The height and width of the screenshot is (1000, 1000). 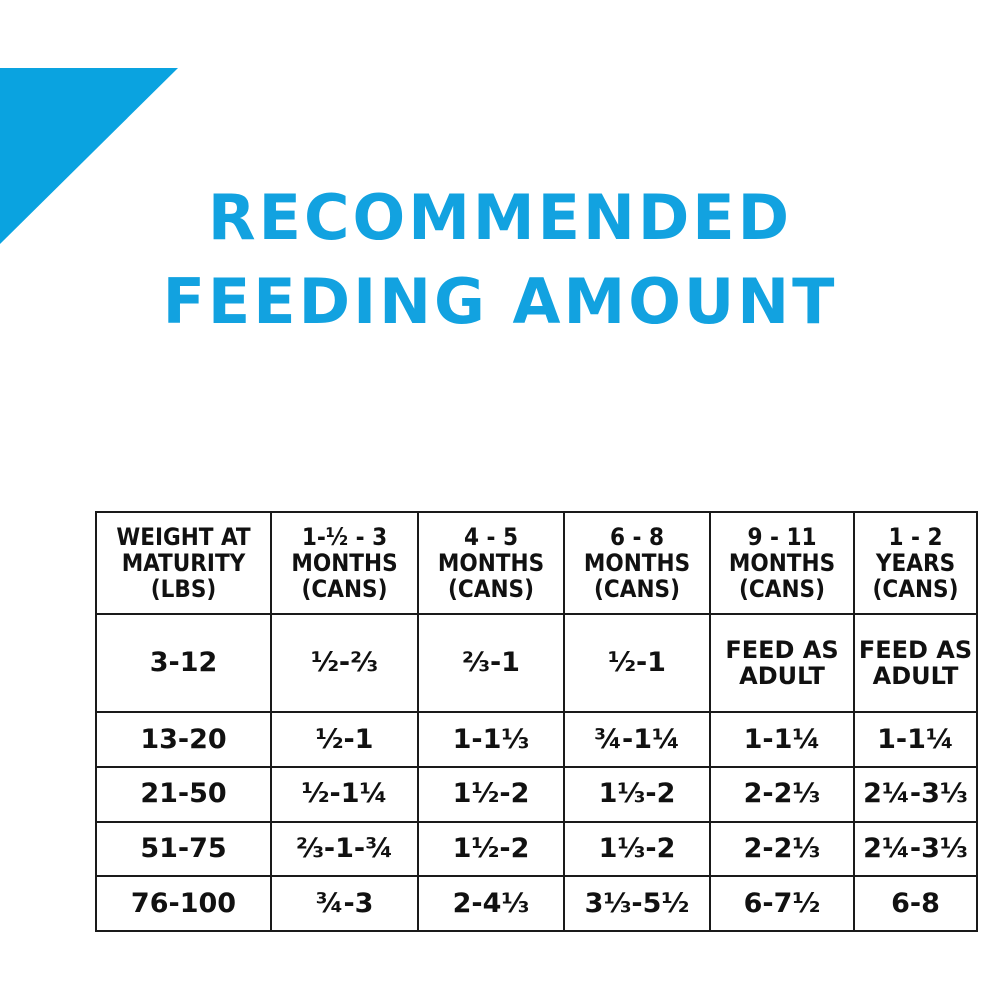 I want to click on amount-cell: 2-4⅓, so click(x=491, y=903).